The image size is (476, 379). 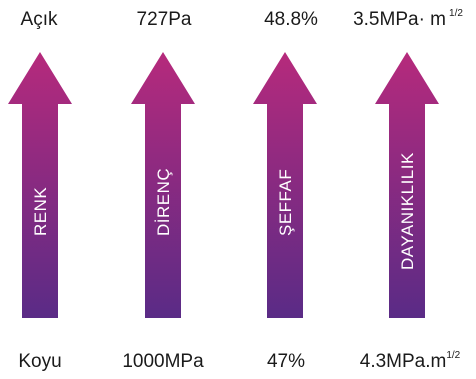 I want to click on arrow-label-seffaf: ŞEFFAF, so click(x=285, y=202).